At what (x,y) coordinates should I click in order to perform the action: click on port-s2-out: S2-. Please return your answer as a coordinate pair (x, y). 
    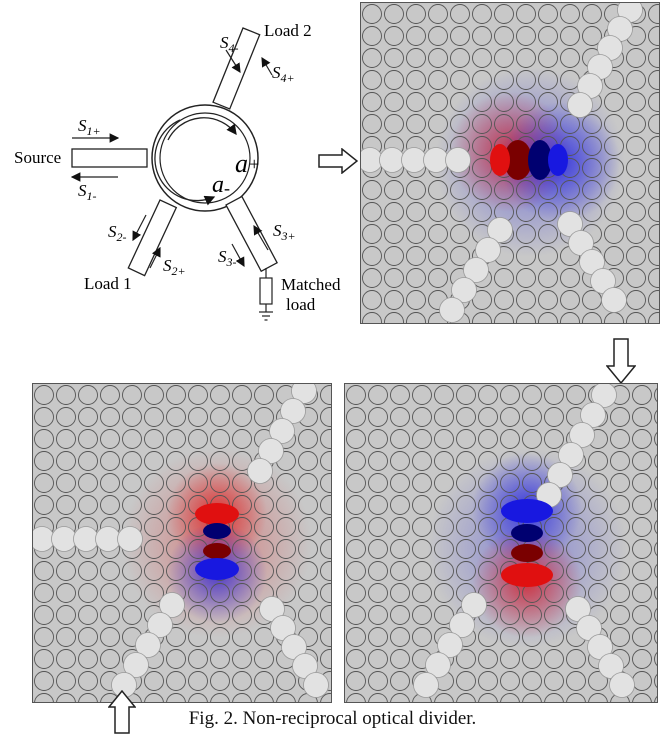
    Looking at the image, I should click on (117, 233).